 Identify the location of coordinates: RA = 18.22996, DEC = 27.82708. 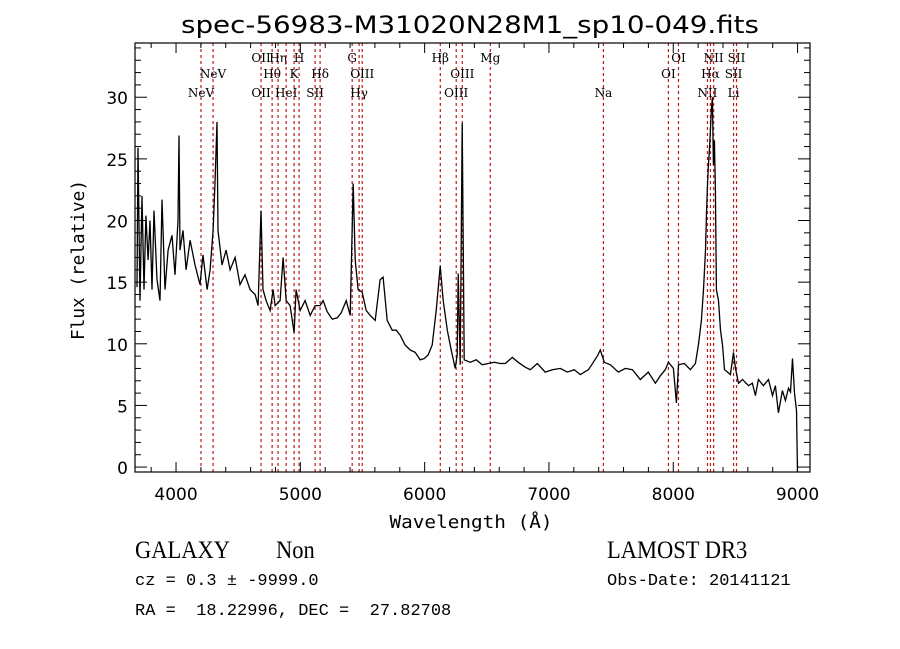
(293, 611).